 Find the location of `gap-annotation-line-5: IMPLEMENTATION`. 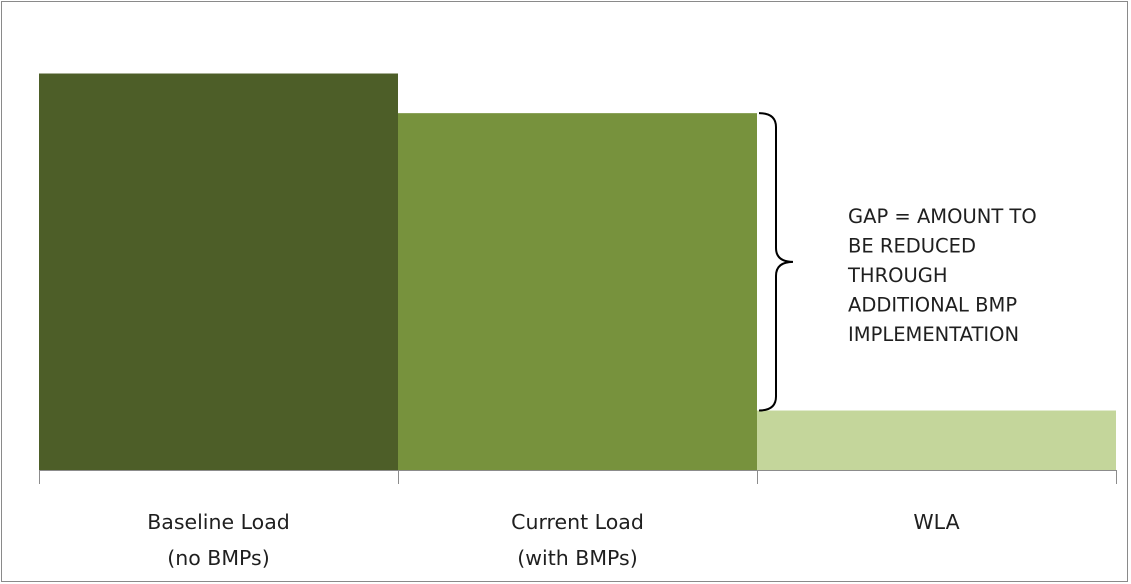

gap-annotation-line-5: IMPLEMENTATION is located at coordinates (933, 334).